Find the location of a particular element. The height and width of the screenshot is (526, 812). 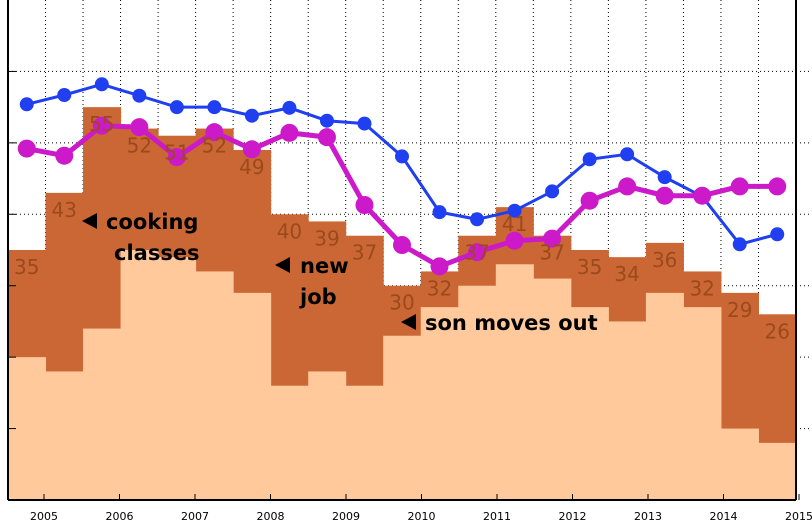

annotation-text: cooking is located at coordinates (152, 222).